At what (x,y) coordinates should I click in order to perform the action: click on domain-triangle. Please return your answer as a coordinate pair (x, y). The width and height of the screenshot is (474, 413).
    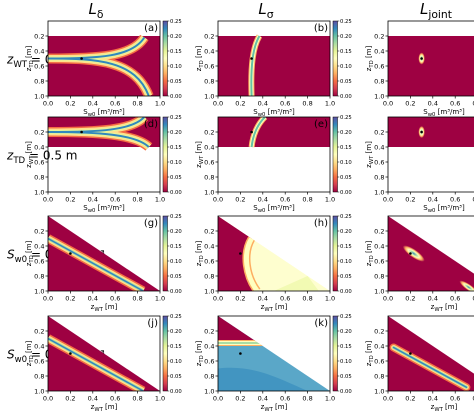
    Looking at the image, I should click on (431, 253).